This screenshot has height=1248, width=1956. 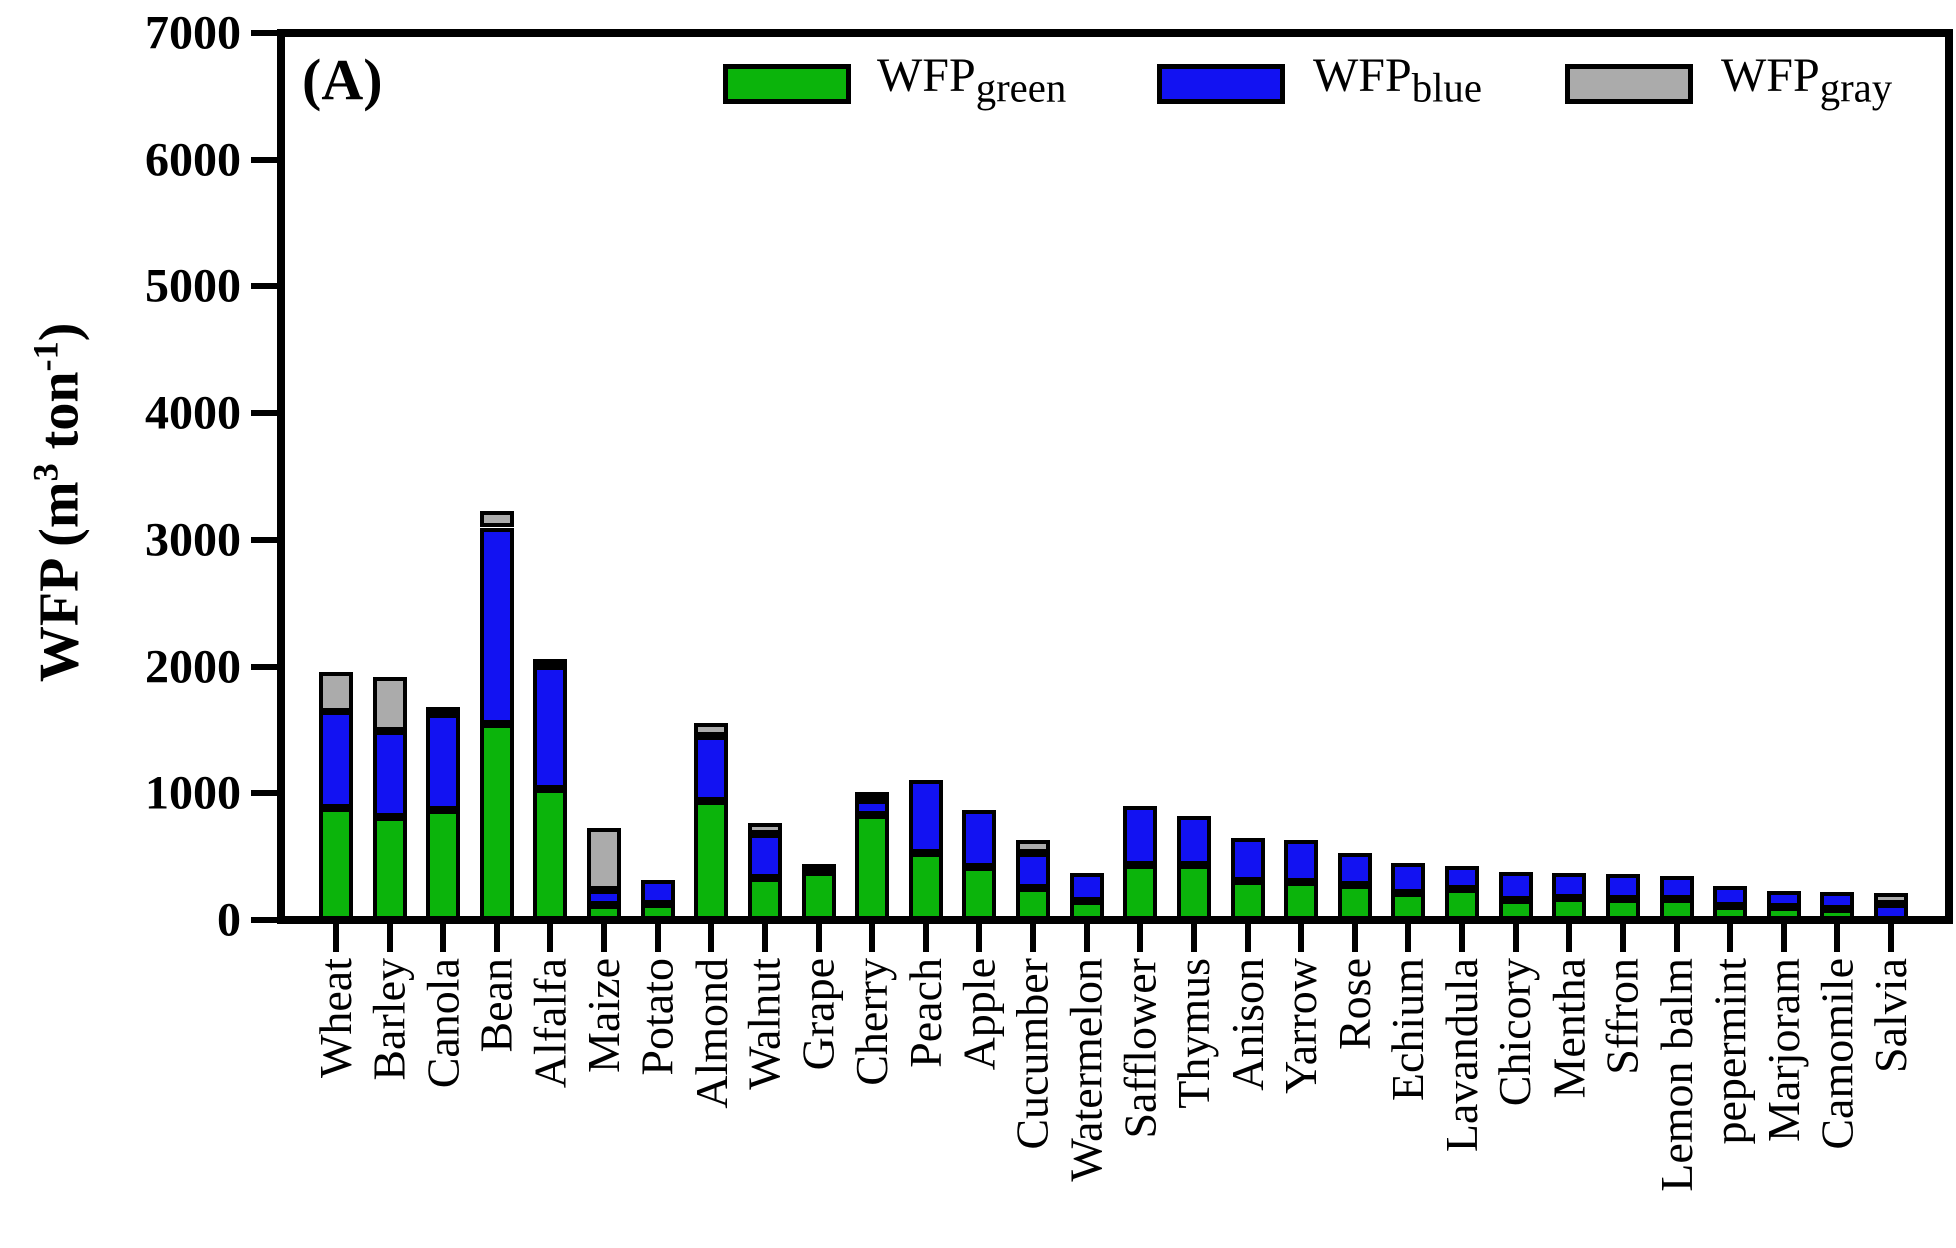 What do you see at coordinates (1622, 1016) in the screenshot?
I see `x-axis-label: Sffron` at bounding box center [1622, 1016].